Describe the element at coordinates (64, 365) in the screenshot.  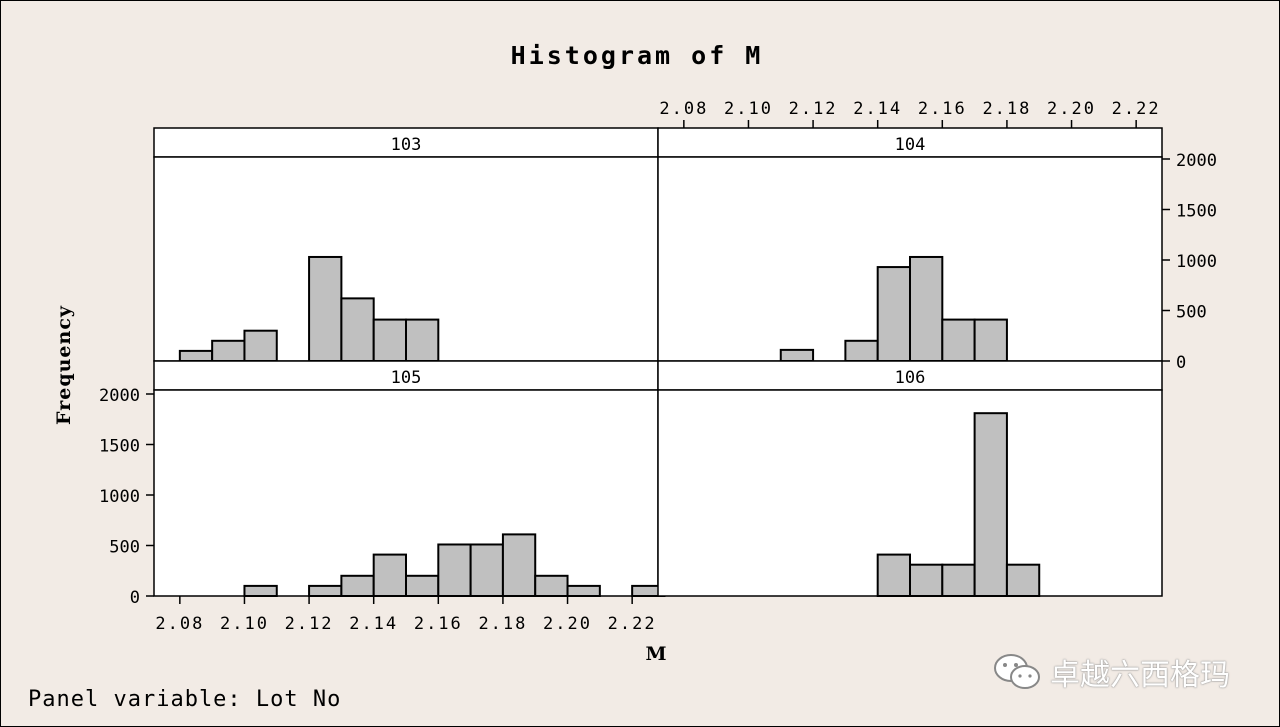
I see `y-axis-label: Frequency` at that location.